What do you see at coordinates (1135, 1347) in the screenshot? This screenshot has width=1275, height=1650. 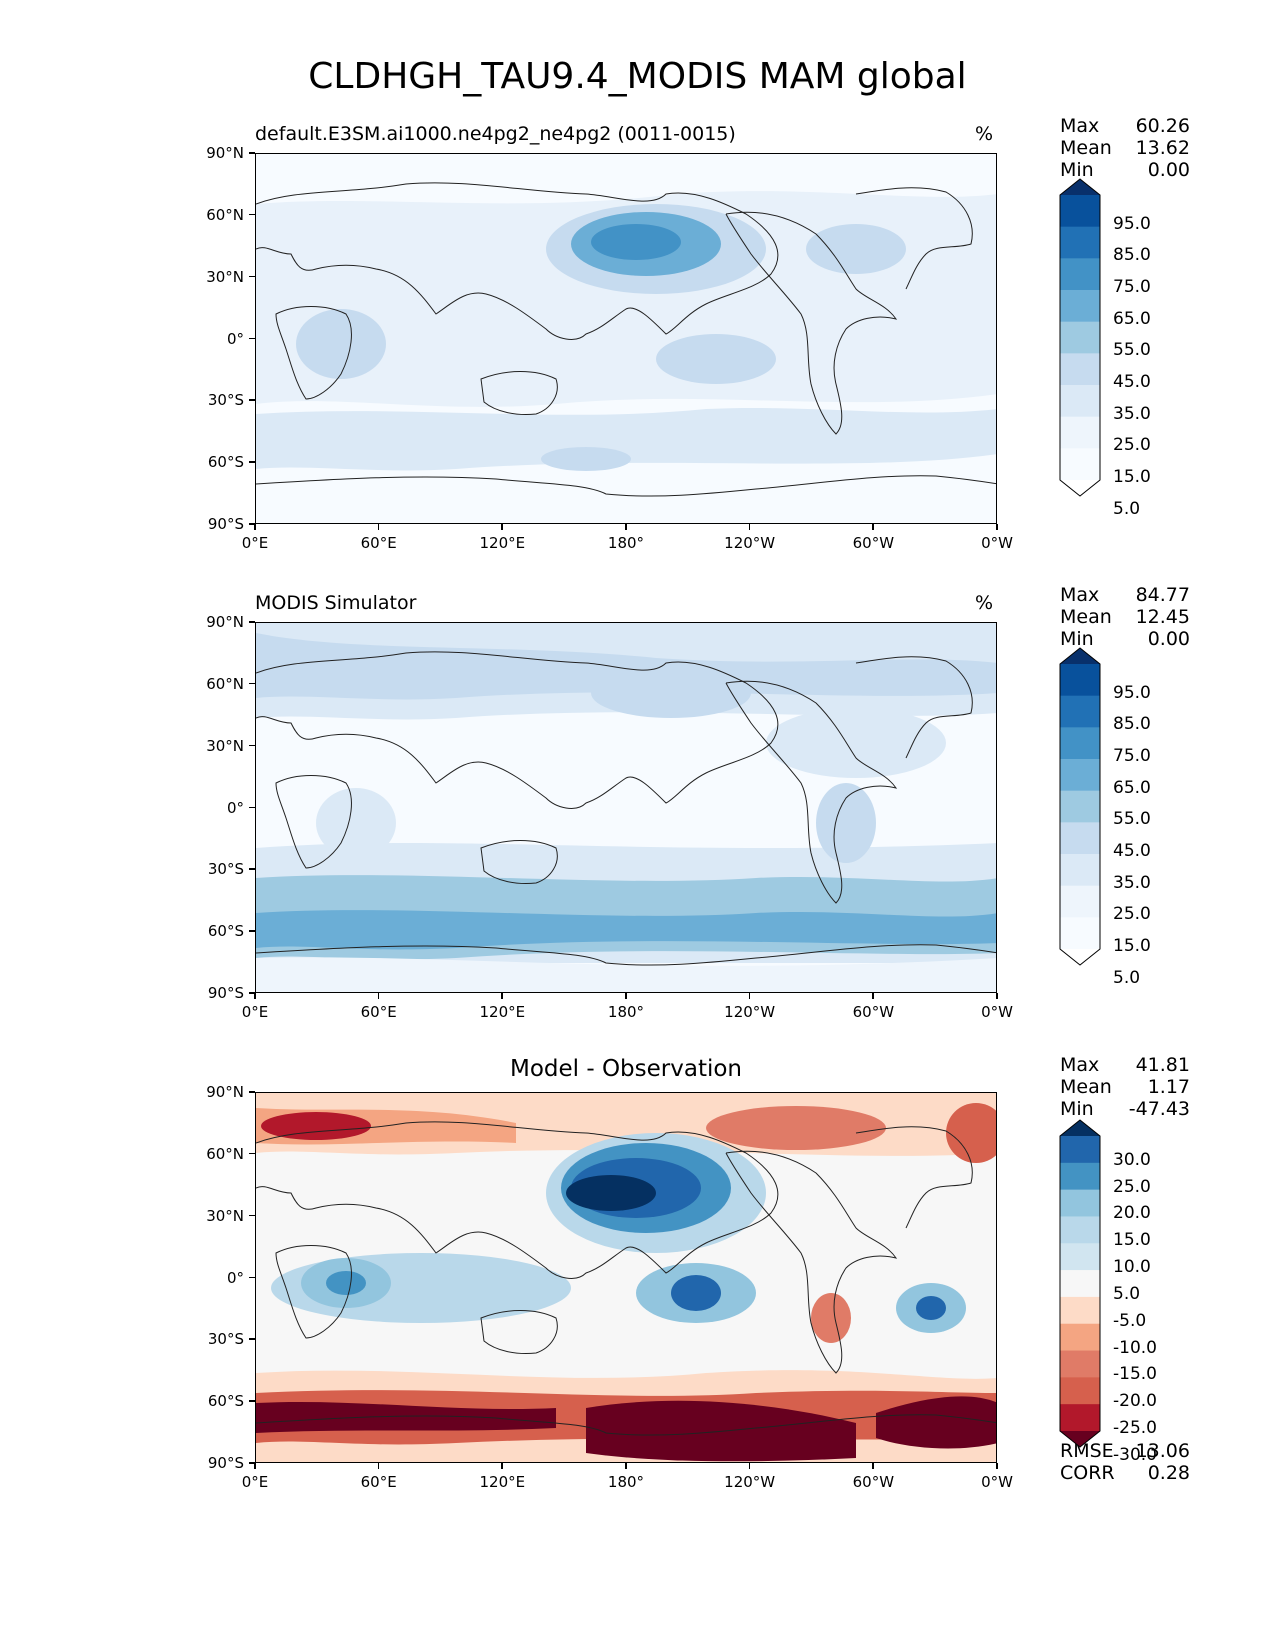 I see `colorbar-tick-label: -10.0` at bounding box center [1135, 1347].